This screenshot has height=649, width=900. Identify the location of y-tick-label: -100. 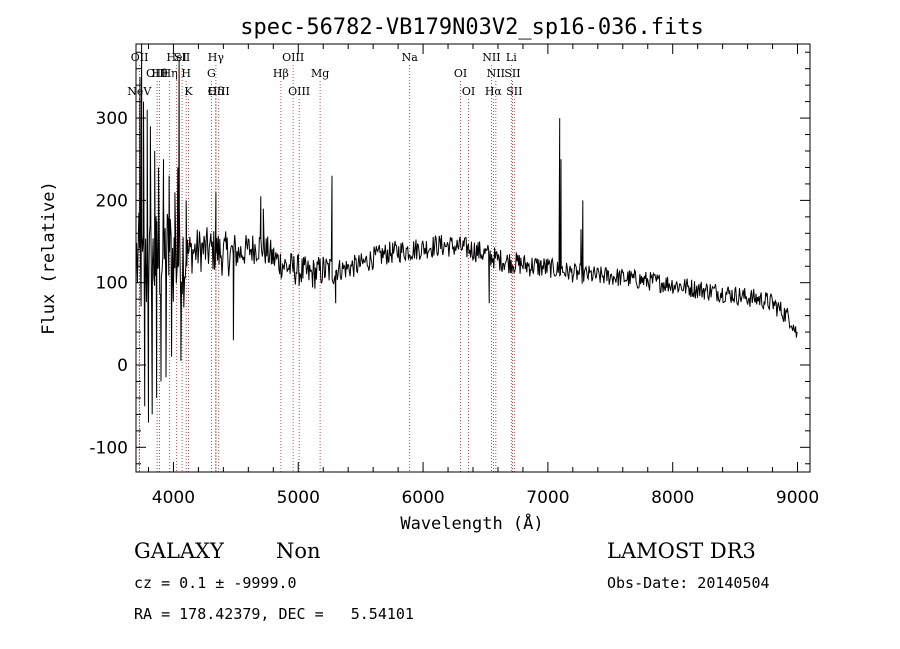
(108, 448).